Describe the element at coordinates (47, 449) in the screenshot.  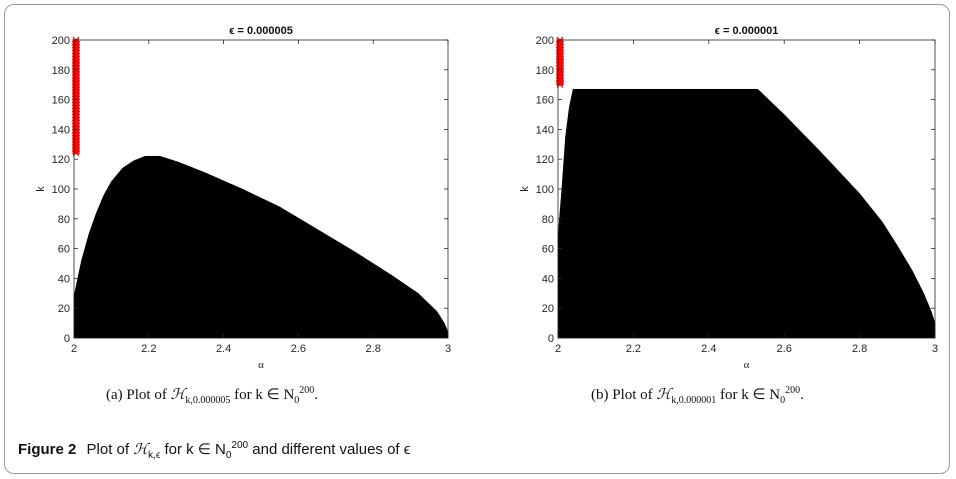
I see `figure-label: Figure 2` at that location.